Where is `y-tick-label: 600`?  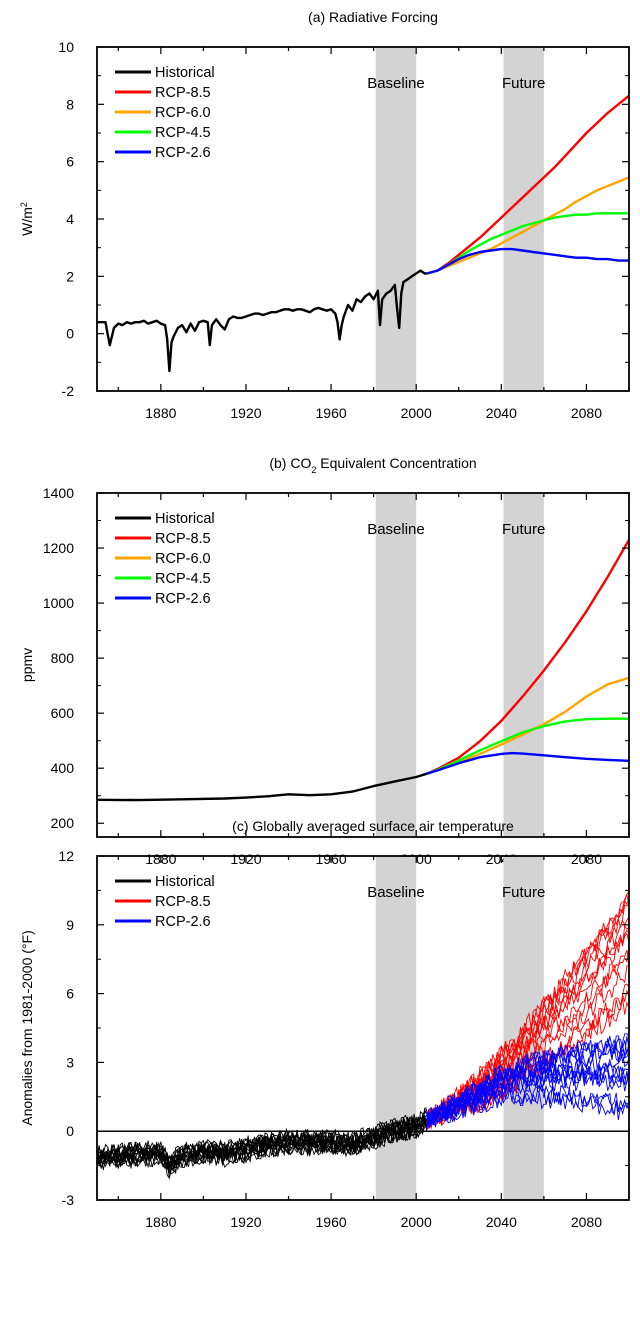
y-tick-label: 600 is located at coordinates (63, 713).